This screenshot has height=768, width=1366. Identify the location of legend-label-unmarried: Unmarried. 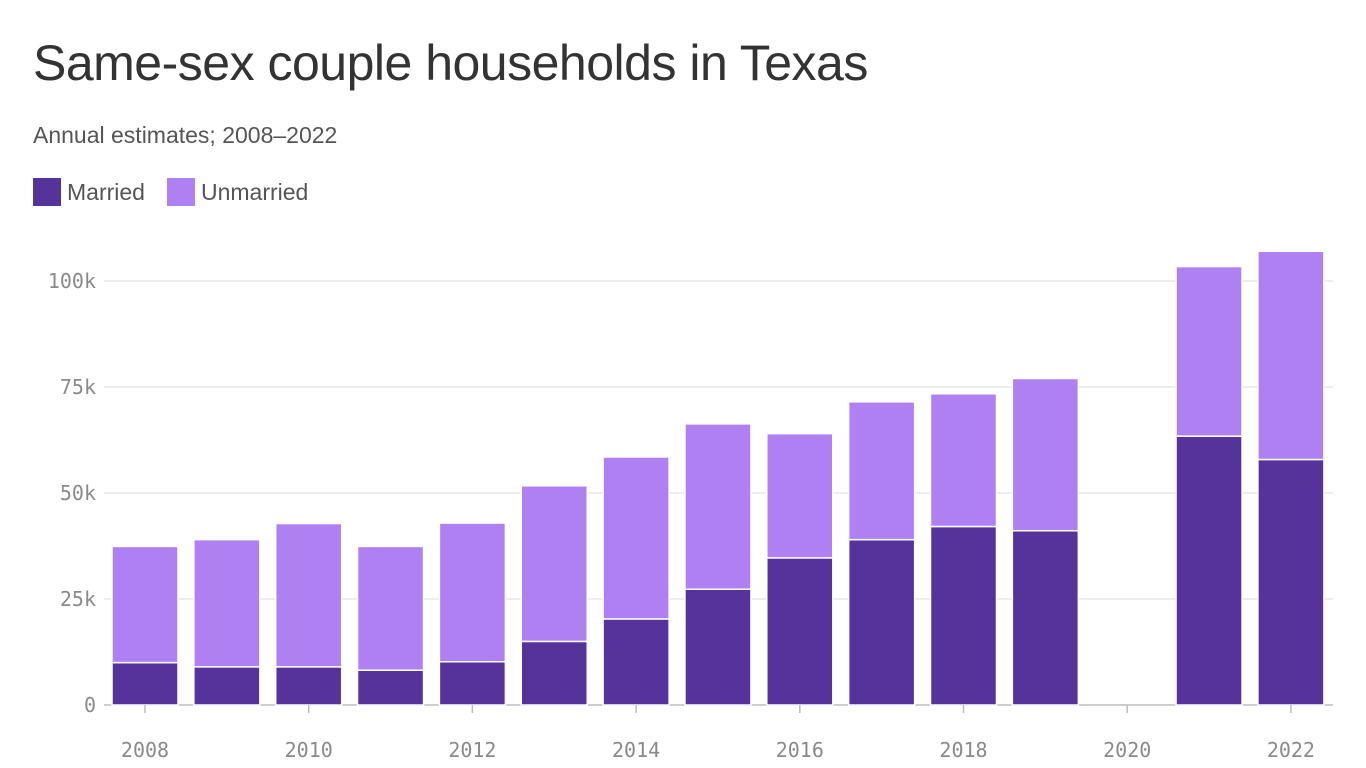
(254, 191).